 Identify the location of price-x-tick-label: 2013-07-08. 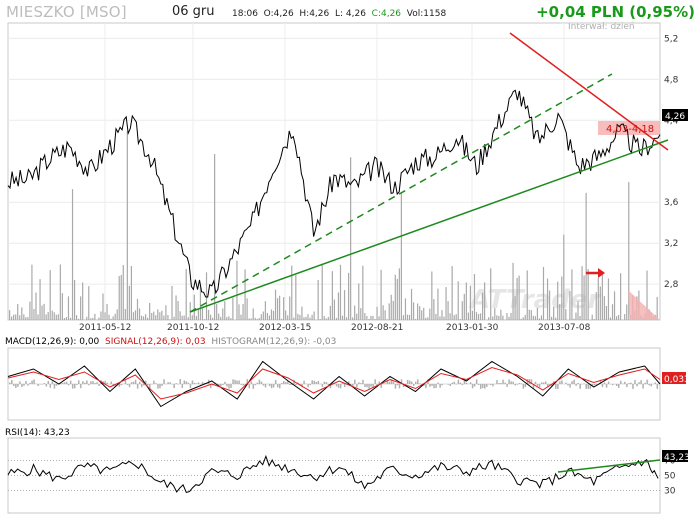
(564, 328).